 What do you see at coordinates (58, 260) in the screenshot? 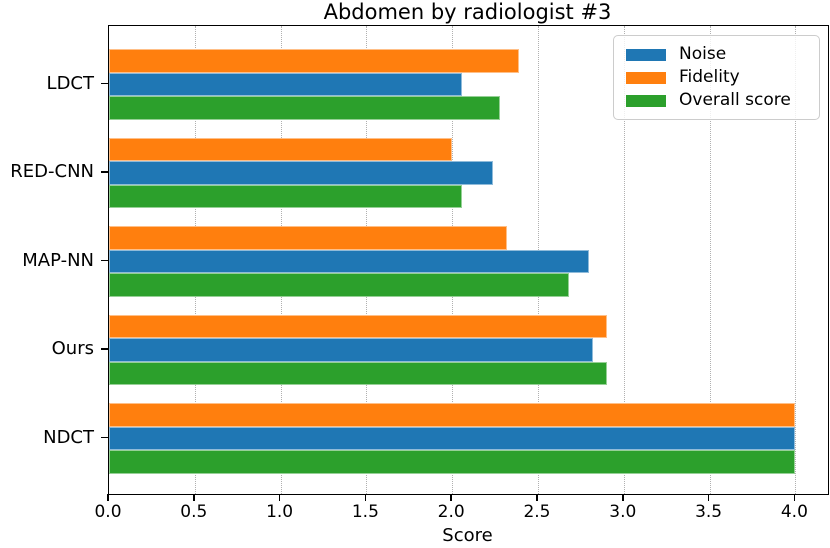
I see `y-tick-label: MAP-NN` at bounding box center [58, 260].